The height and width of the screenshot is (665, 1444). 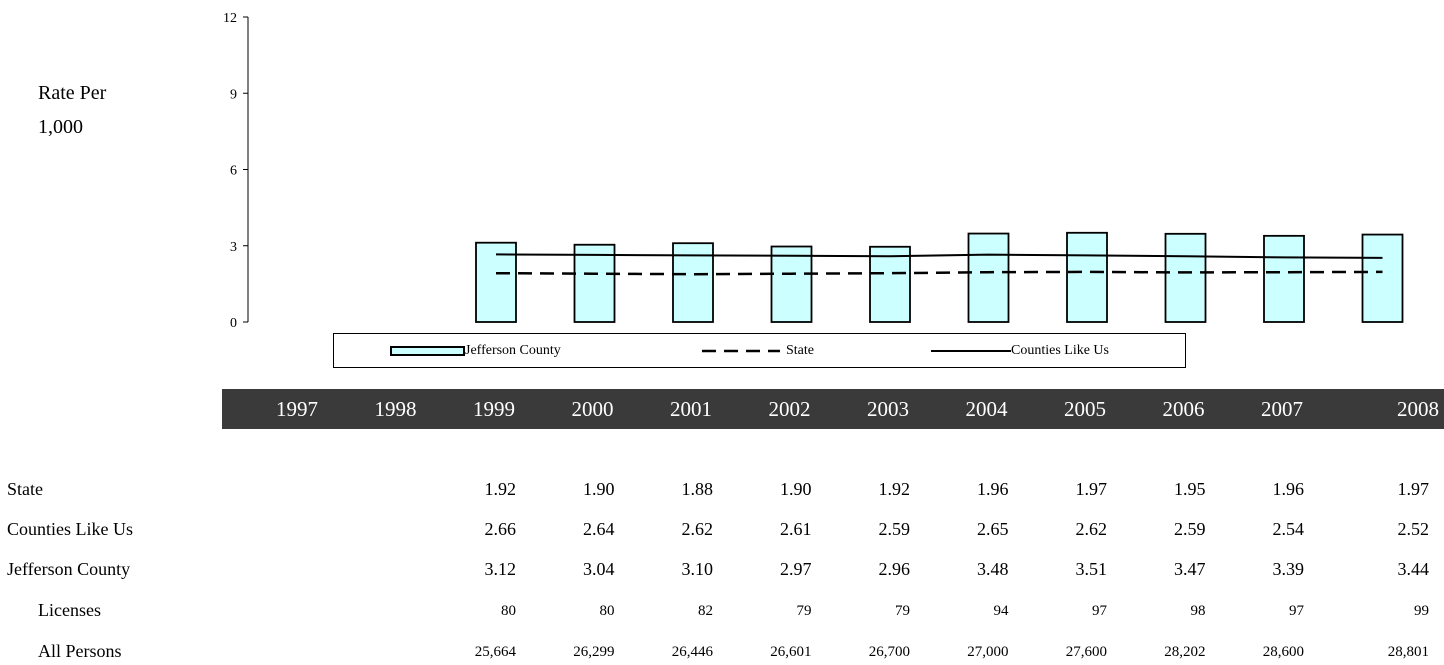 I want to click on chart-legend: Jefferson County State Counties Like Us, so click(x=759, y=350).